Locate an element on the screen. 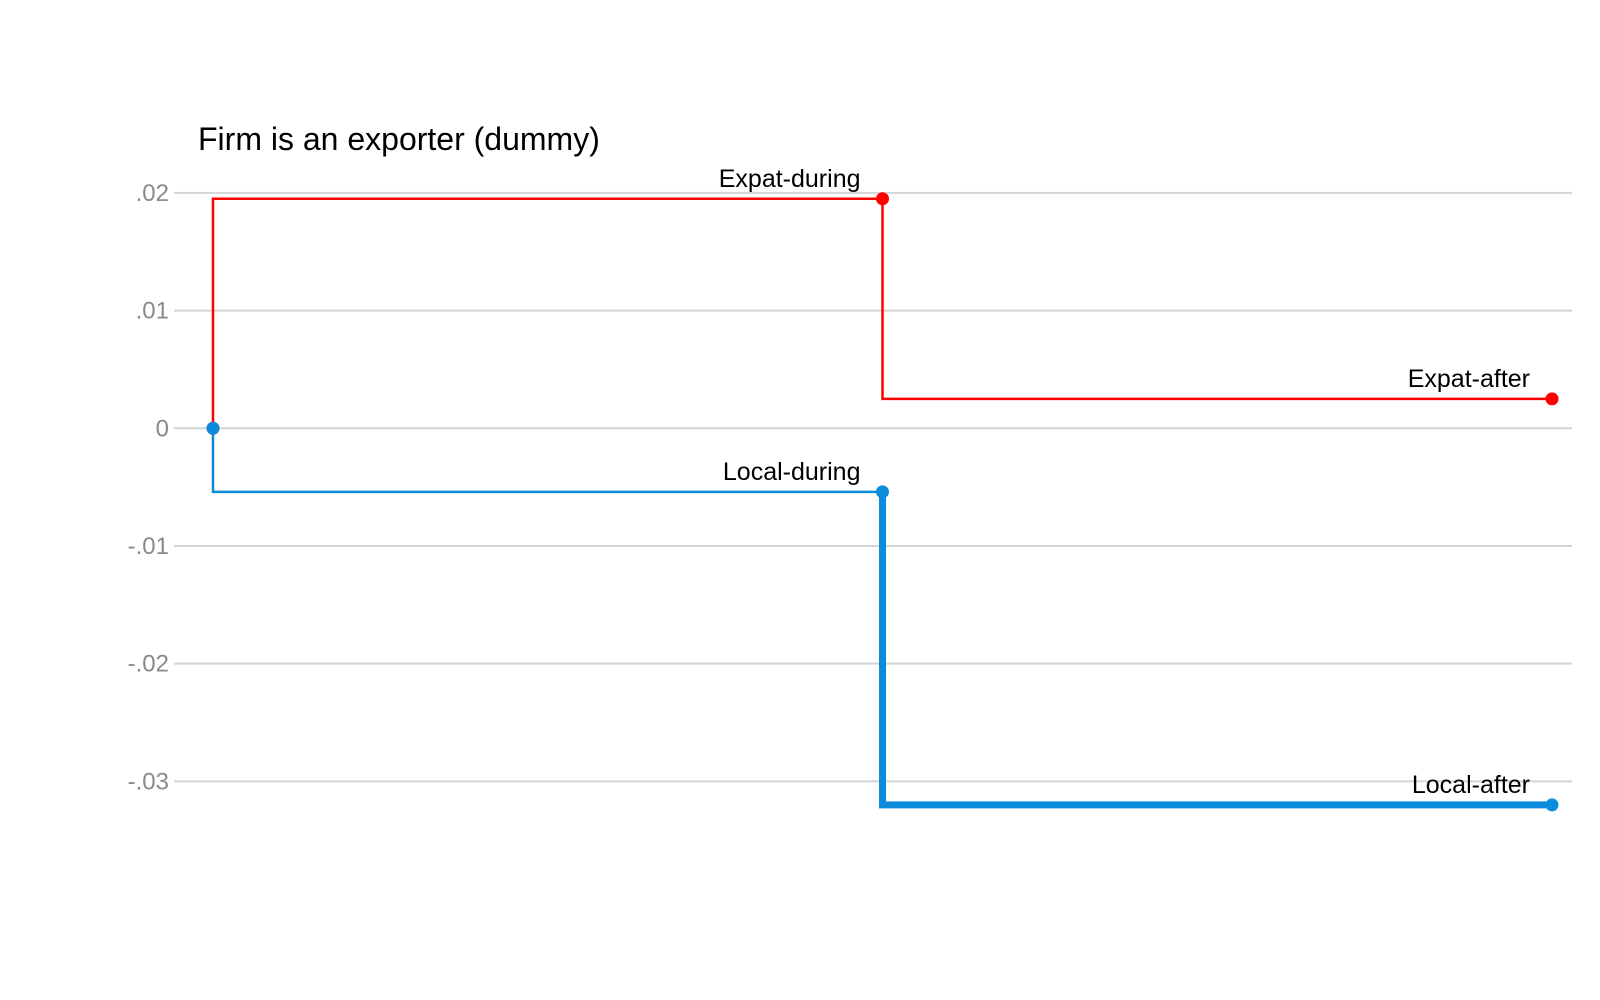 This screenshot has width=1600, height=1000. y-tick-label: .02 is located at coordinates (152, 193).